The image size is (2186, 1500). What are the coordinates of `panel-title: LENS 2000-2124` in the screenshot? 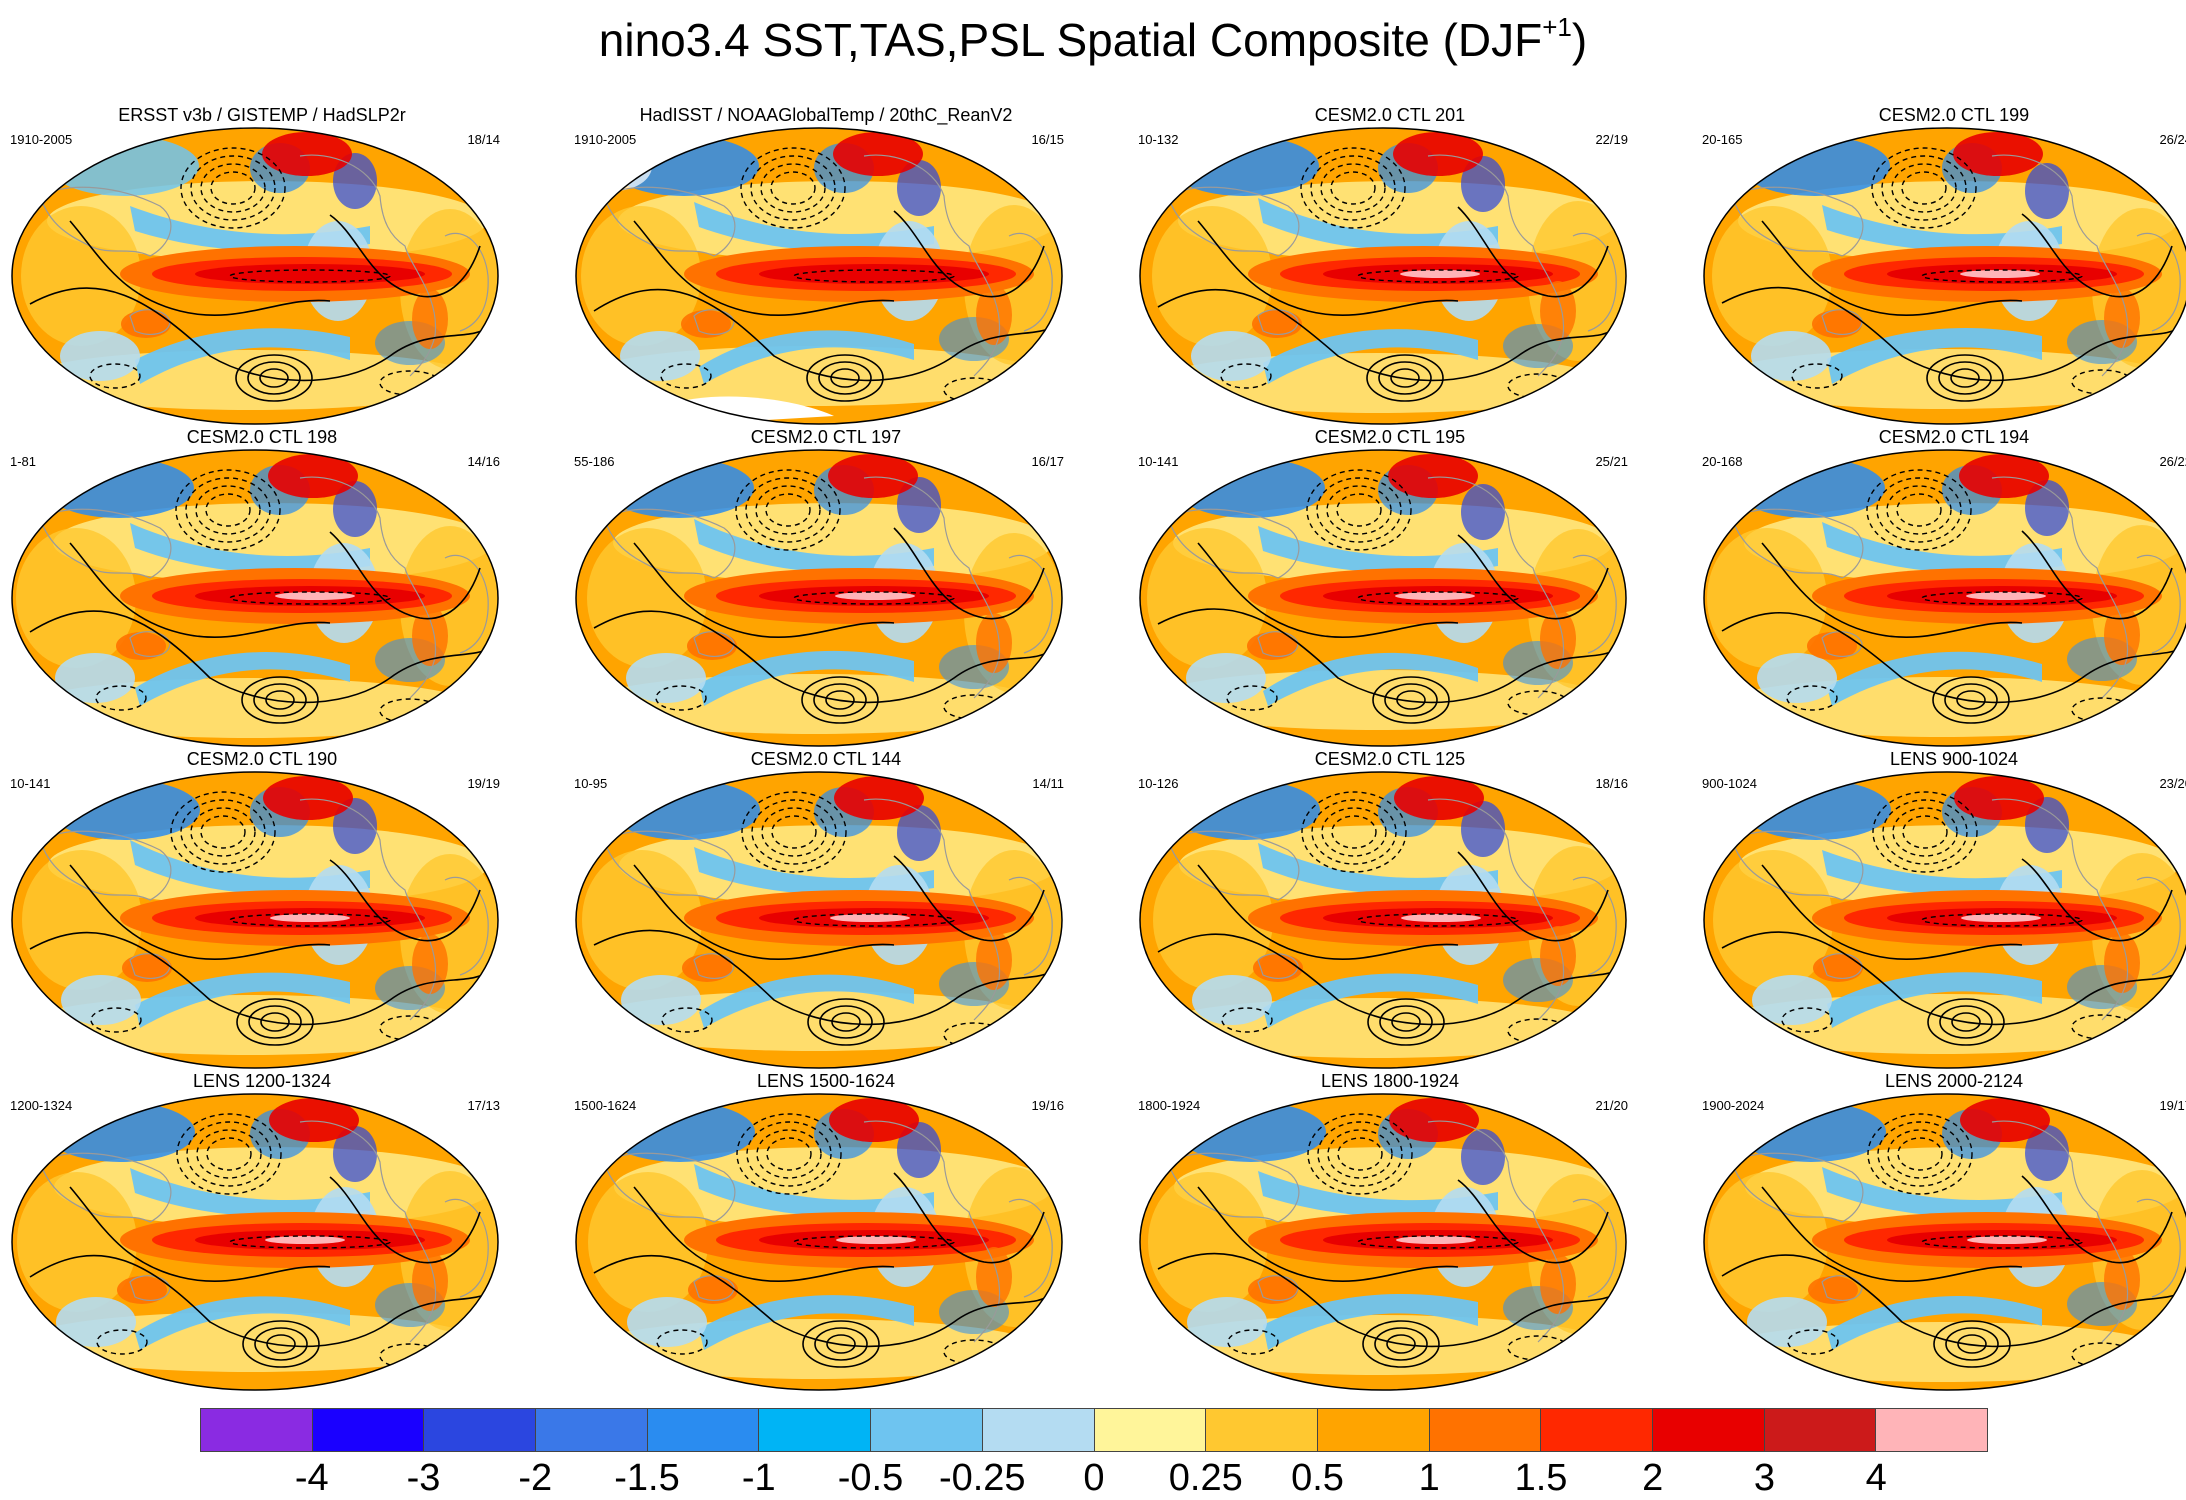 It's located at (1954, 1081).